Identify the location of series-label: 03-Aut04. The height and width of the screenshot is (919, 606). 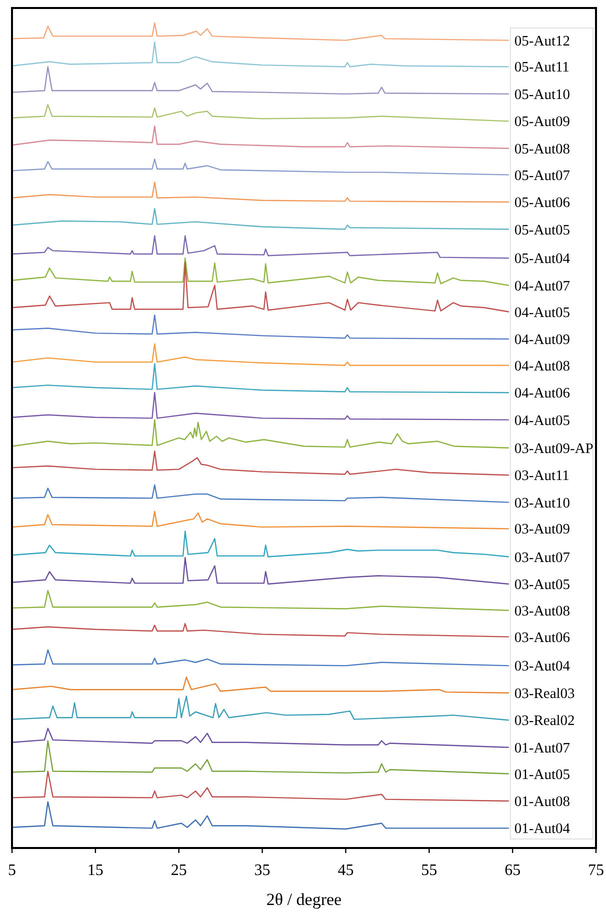
(542, 666).